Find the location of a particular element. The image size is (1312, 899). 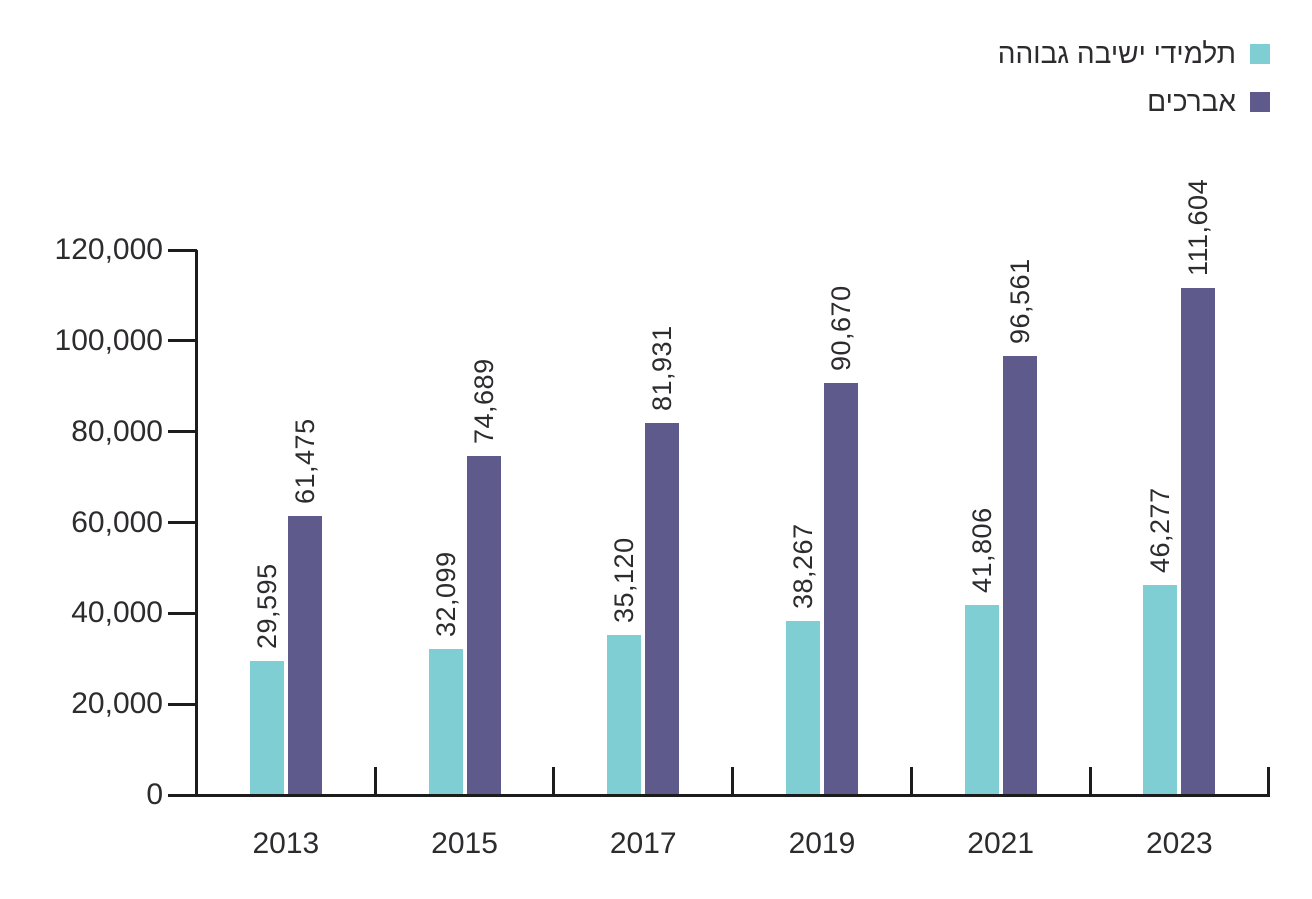

bar-avrechim-2013 is located at coordinates (304, 655).